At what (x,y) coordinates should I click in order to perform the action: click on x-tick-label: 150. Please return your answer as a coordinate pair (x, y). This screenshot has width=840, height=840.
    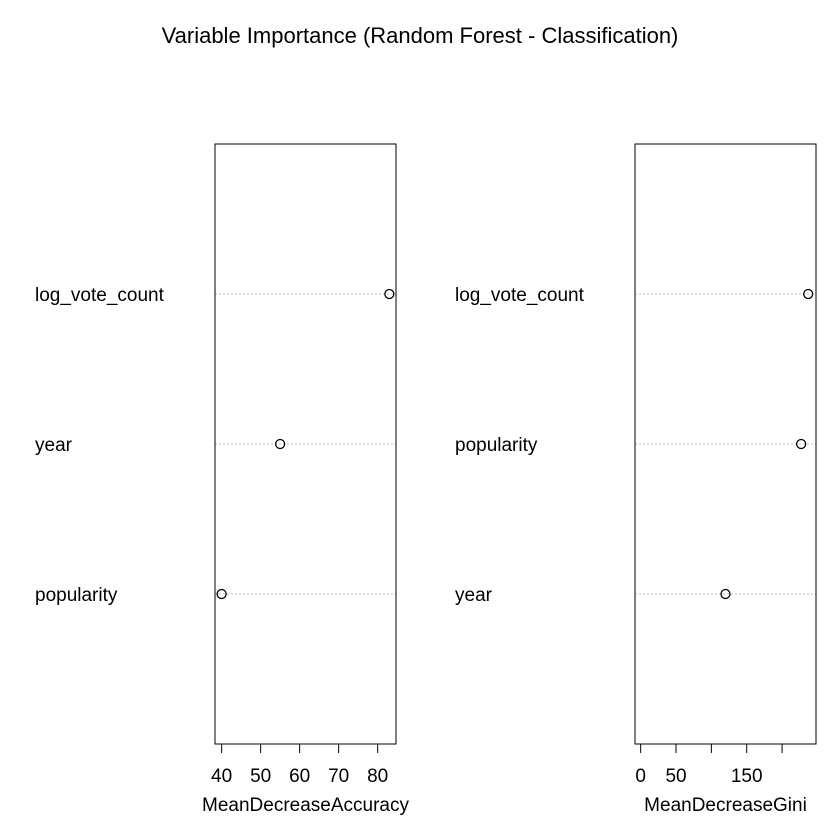
    Looking at the image, I should click on (747, 776).